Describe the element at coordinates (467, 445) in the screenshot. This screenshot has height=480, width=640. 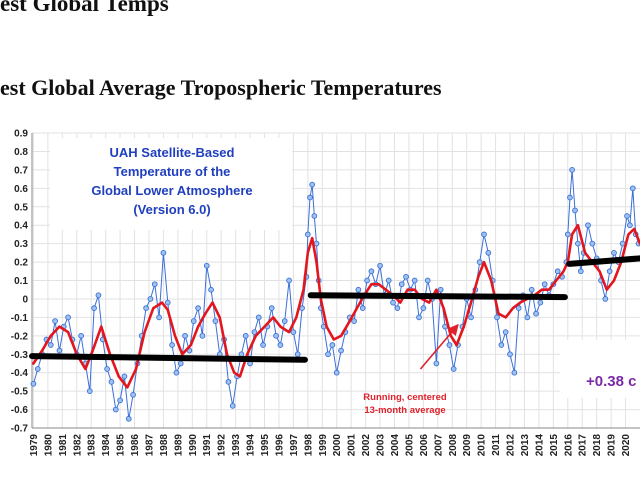
I see `x-tick-label: 2009` at that location.